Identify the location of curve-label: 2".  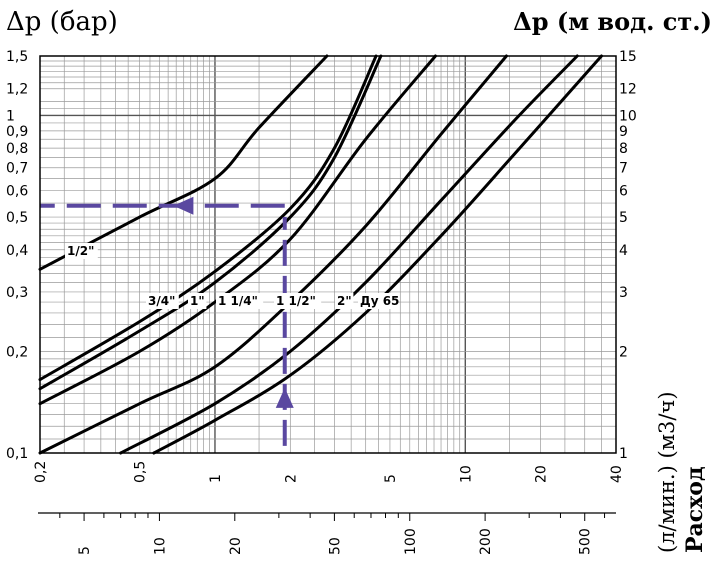
(344, 301).